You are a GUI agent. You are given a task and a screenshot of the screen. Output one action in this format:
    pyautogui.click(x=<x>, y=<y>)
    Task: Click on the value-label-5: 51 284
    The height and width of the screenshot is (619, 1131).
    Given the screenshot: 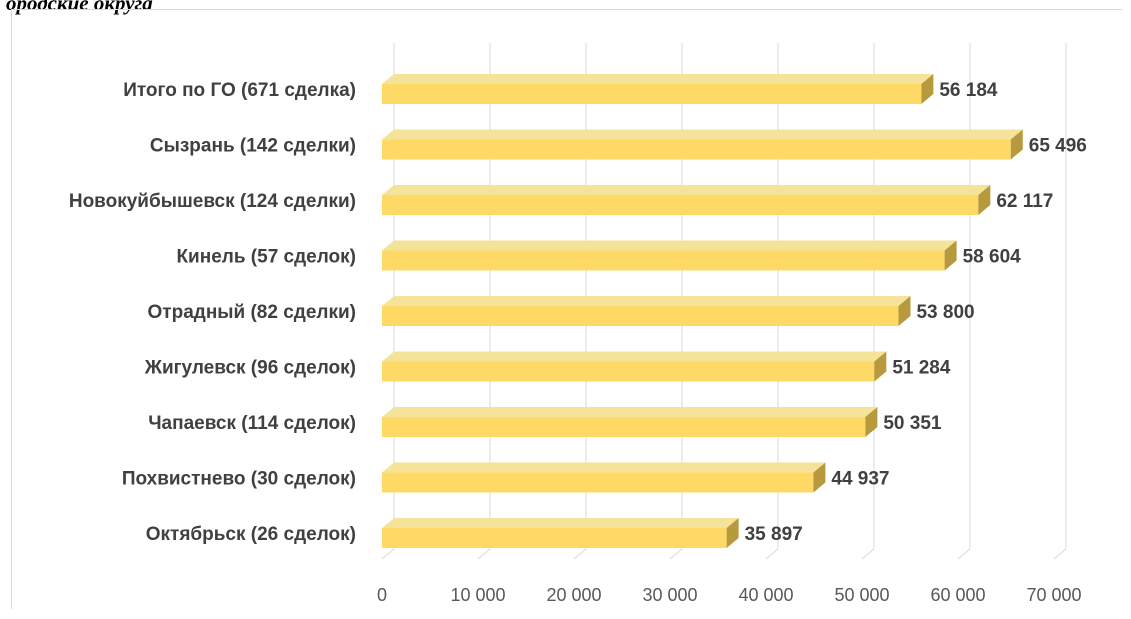 What is the action you would take?
    pyautogui.click(x=921, y=368)
    